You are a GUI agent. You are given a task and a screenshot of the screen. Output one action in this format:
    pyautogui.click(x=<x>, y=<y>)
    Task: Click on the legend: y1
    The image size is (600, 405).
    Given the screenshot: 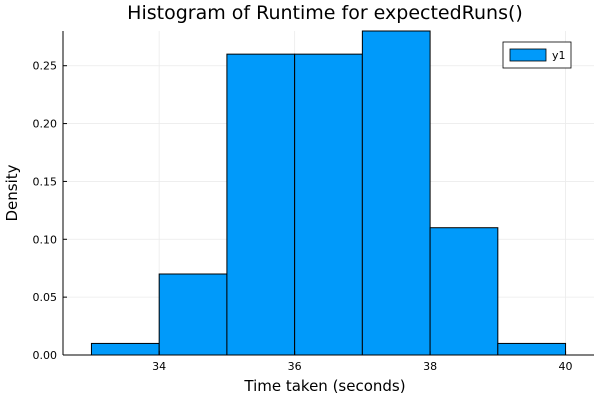 What is the action you would take?
    pyautogui.click(x=537, y=55)
    